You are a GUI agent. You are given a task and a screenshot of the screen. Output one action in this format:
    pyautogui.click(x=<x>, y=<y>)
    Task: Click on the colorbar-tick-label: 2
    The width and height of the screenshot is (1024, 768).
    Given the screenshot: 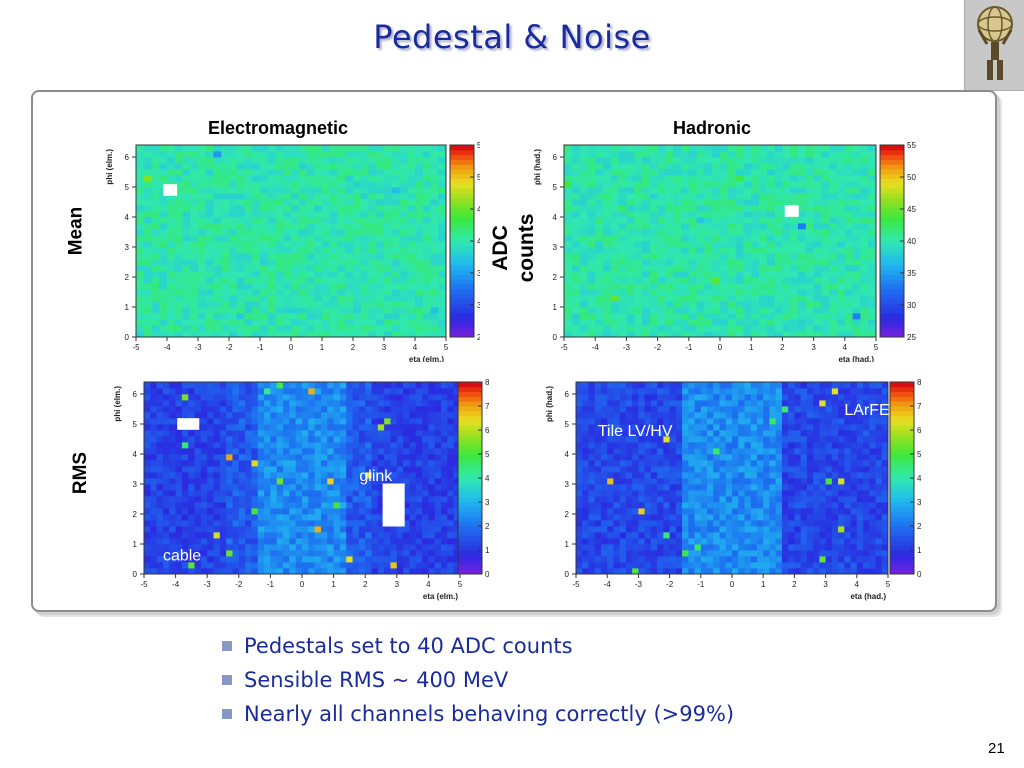 What is the action you would take?
    pyautogui.click(x=487, y=526)
    